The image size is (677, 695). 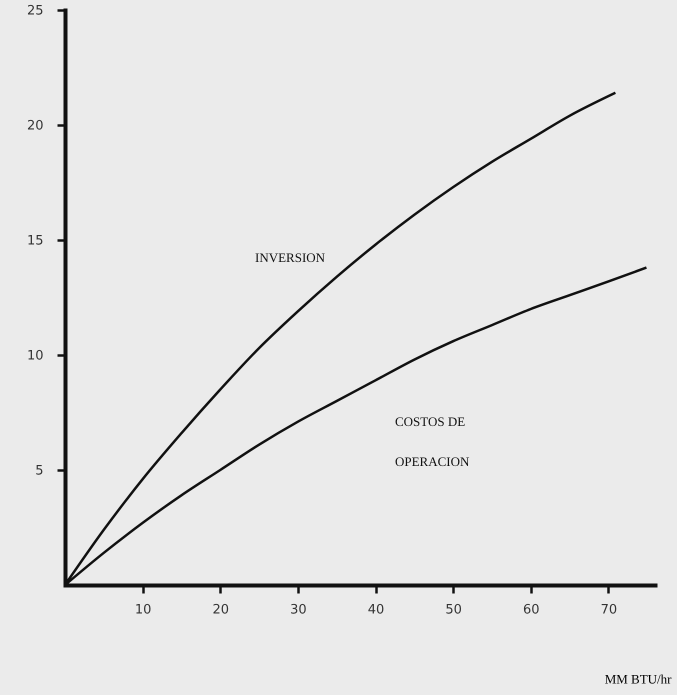 What do you see at coordinates (609, 610) in the screenshot?
I see `x-tick-label: 70` at bounding box center [609, 610].